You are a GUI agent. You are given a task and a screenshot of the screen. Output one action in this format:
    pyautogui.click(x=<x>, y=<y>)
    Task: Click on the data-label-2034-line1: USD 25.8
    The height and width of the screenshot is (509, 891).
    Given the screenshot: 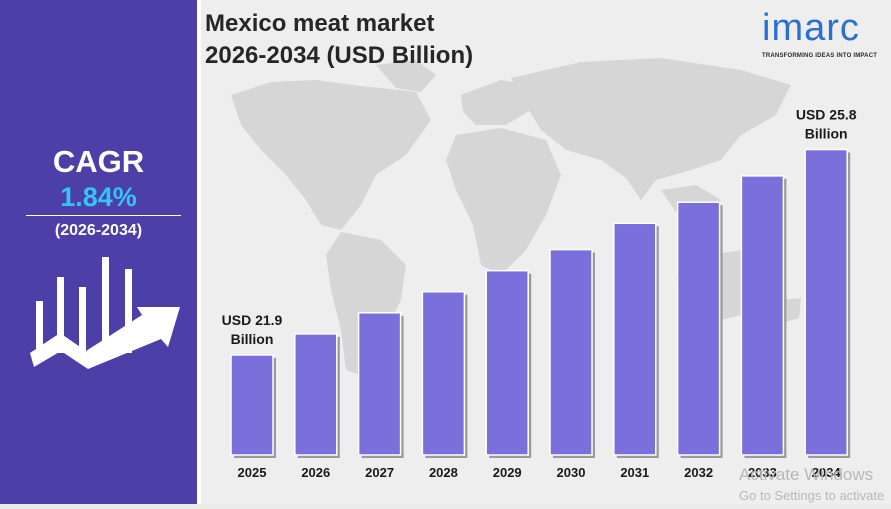 What is the action you would take?
    pyautogui.click(x=826, y=115)
    